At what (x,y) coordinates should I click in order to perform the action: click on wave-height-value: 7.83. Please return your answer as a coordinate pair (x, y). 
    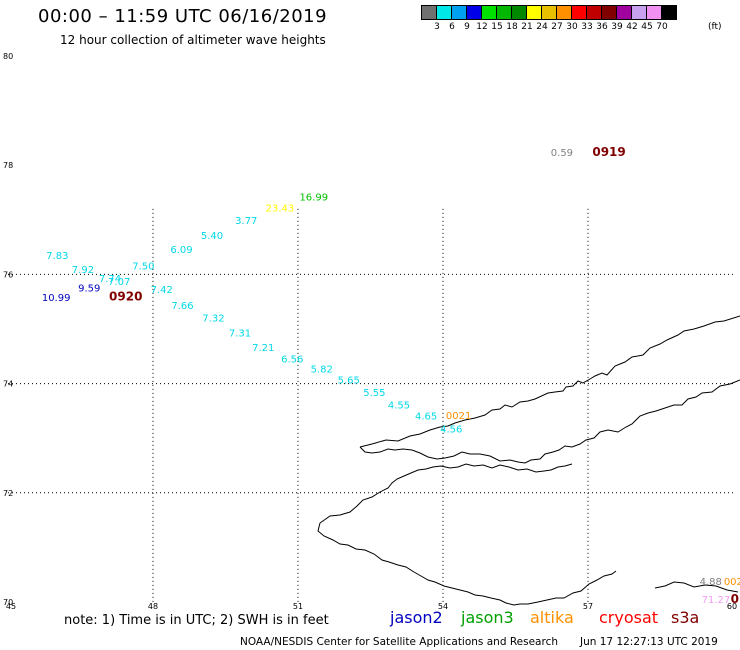
    Looking at the image, I should click on (57, 256).